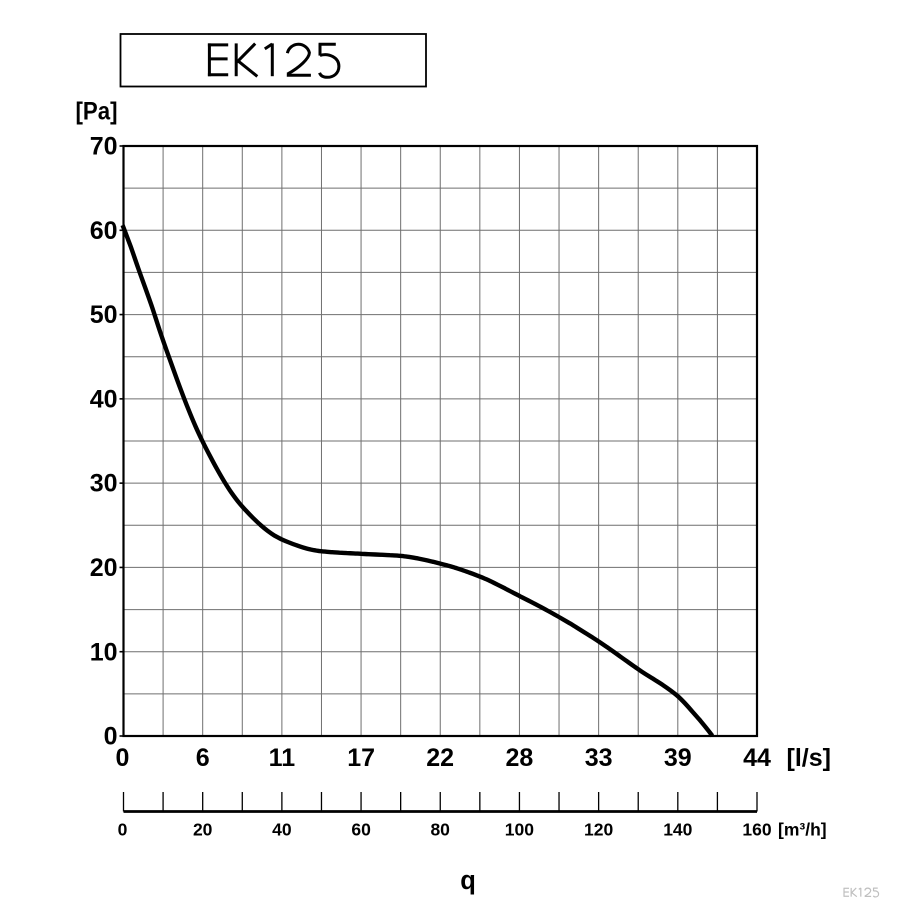 The height and width of the screenshot is (909, 908). What do you see at coordinates (104, 315) in the screenshot?
I see `svg-text: 50` at bounding box center [104, 315].